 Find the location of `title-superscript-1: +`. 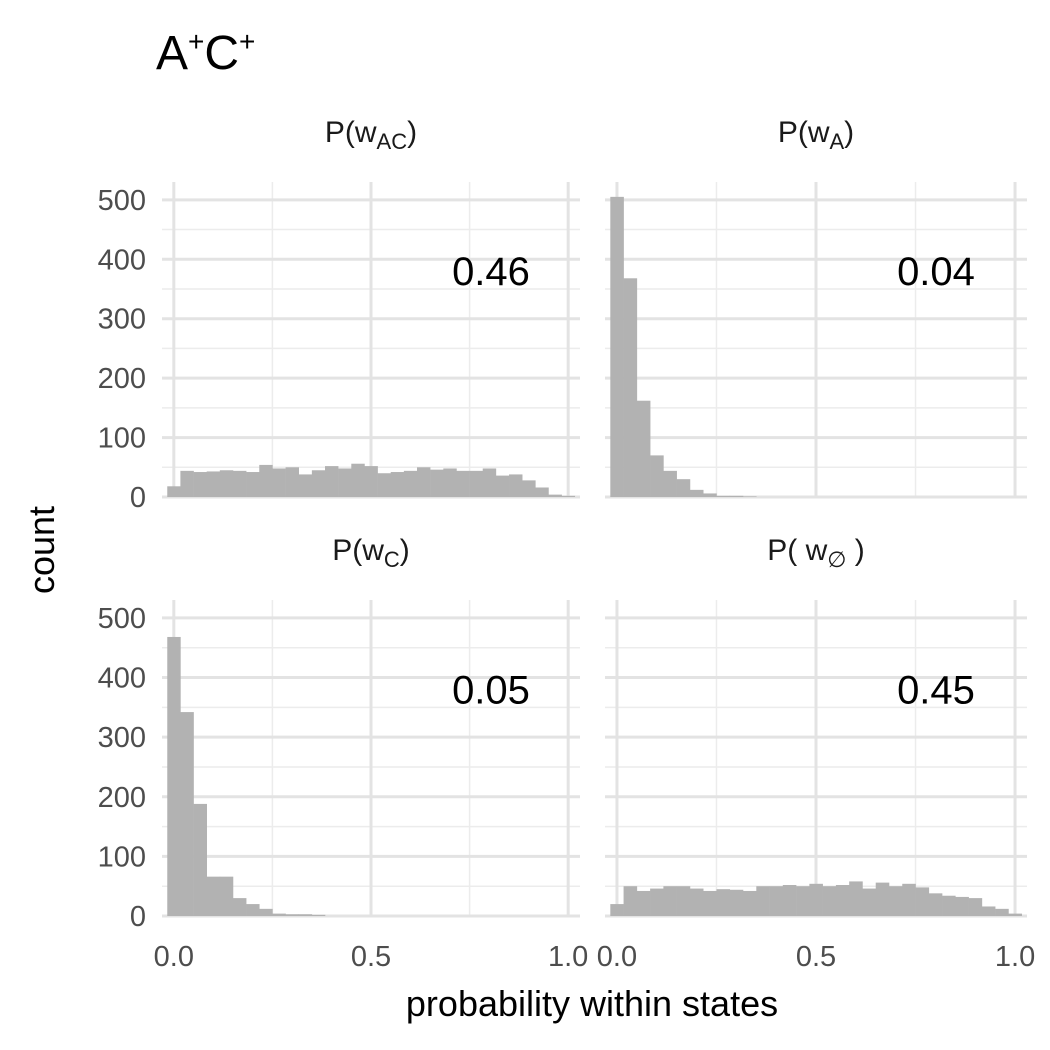

title-superscript-1: + is located at coordinates (196, 41).